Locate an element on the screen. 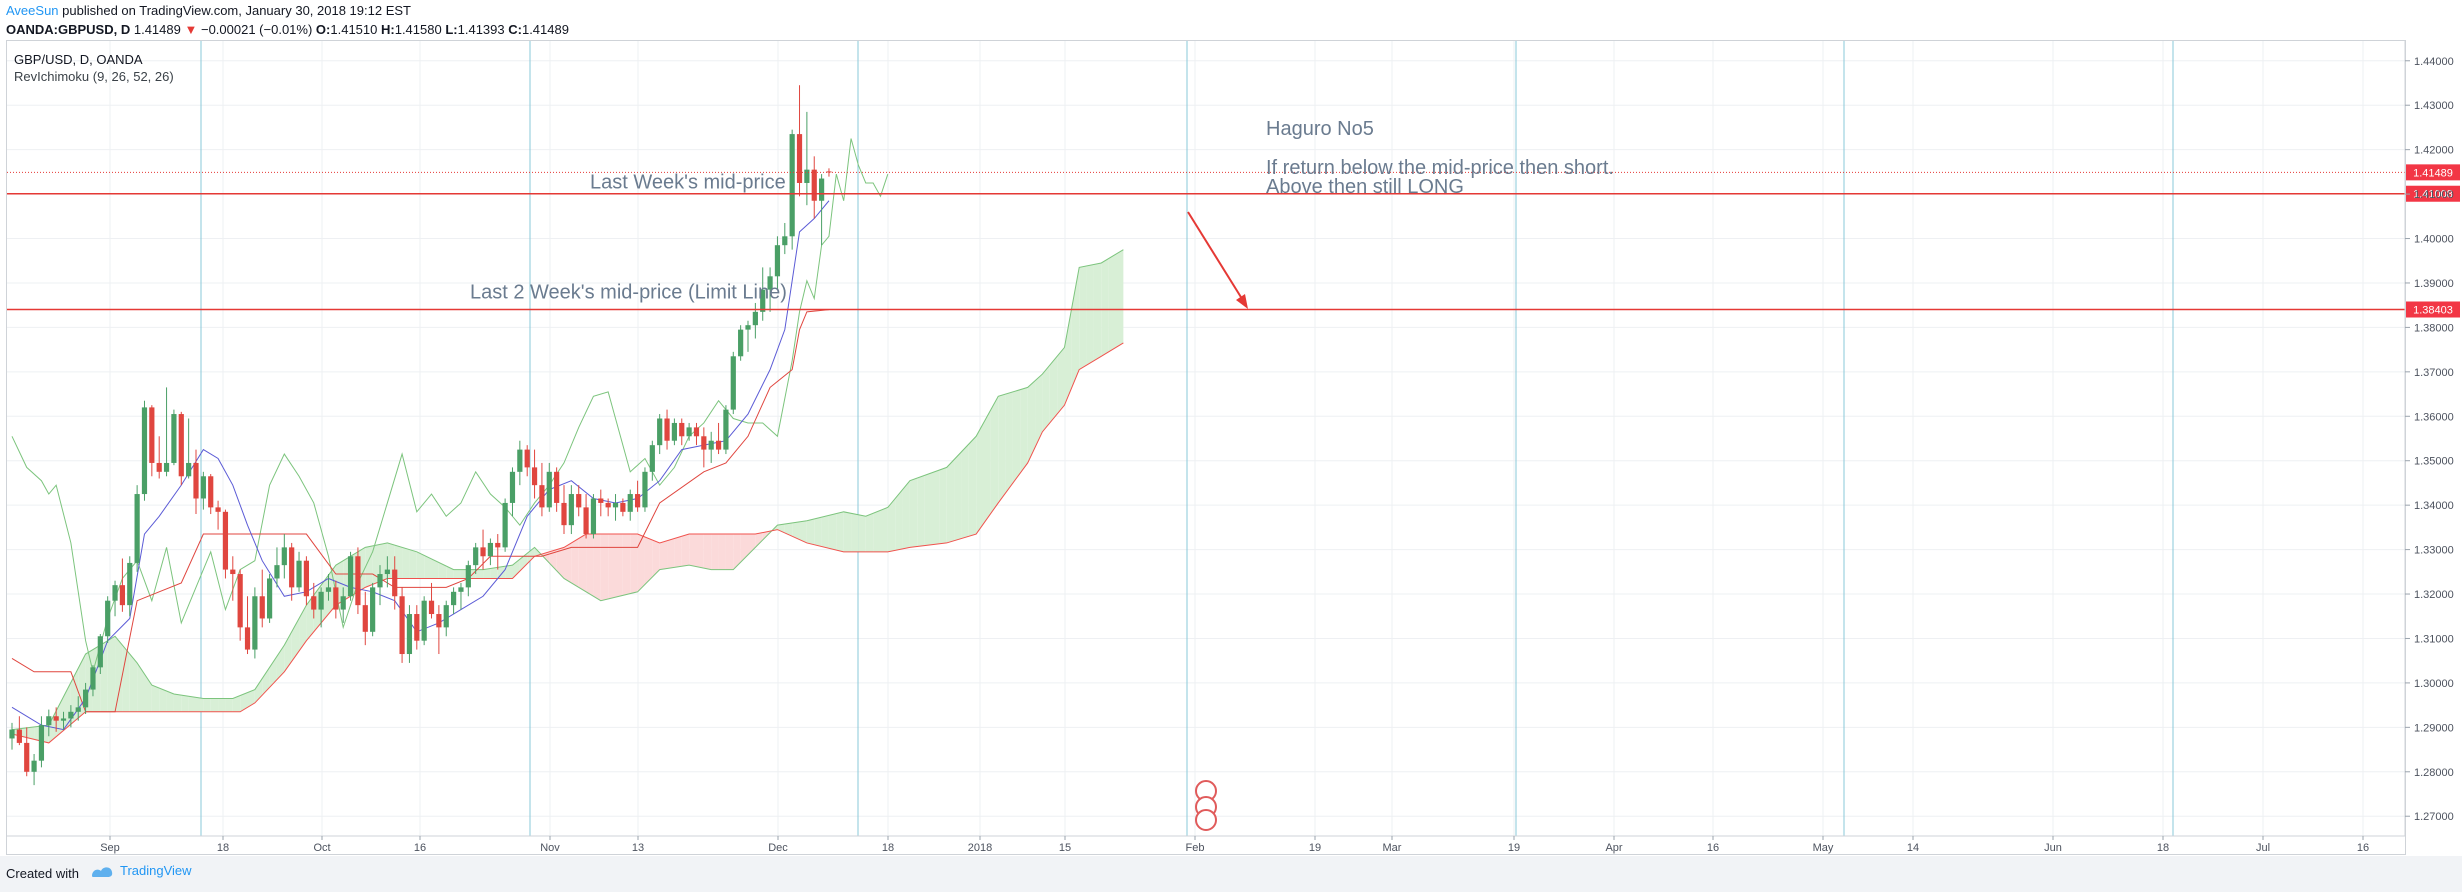 This screenshot has width=2462, height=892. price-axis-label: 1.35000 is located at coordinates (2434, 462).